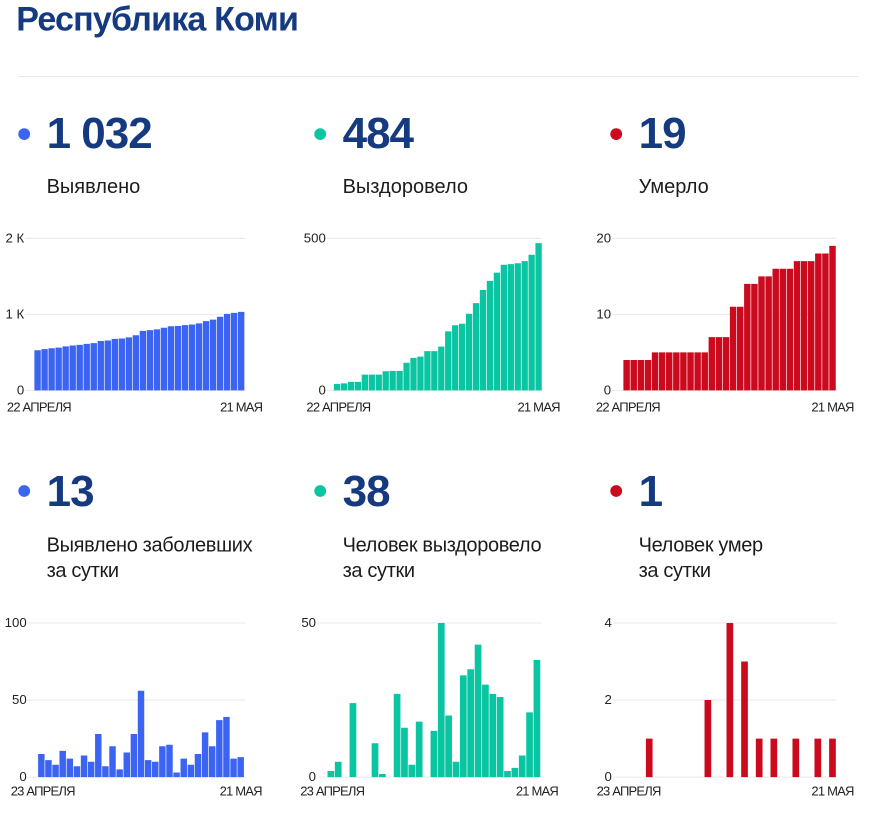  What do you see at coordinates (99, 133) in the screenshot?
I see `svg-text: 1 032` at bounding box center [99, 133].